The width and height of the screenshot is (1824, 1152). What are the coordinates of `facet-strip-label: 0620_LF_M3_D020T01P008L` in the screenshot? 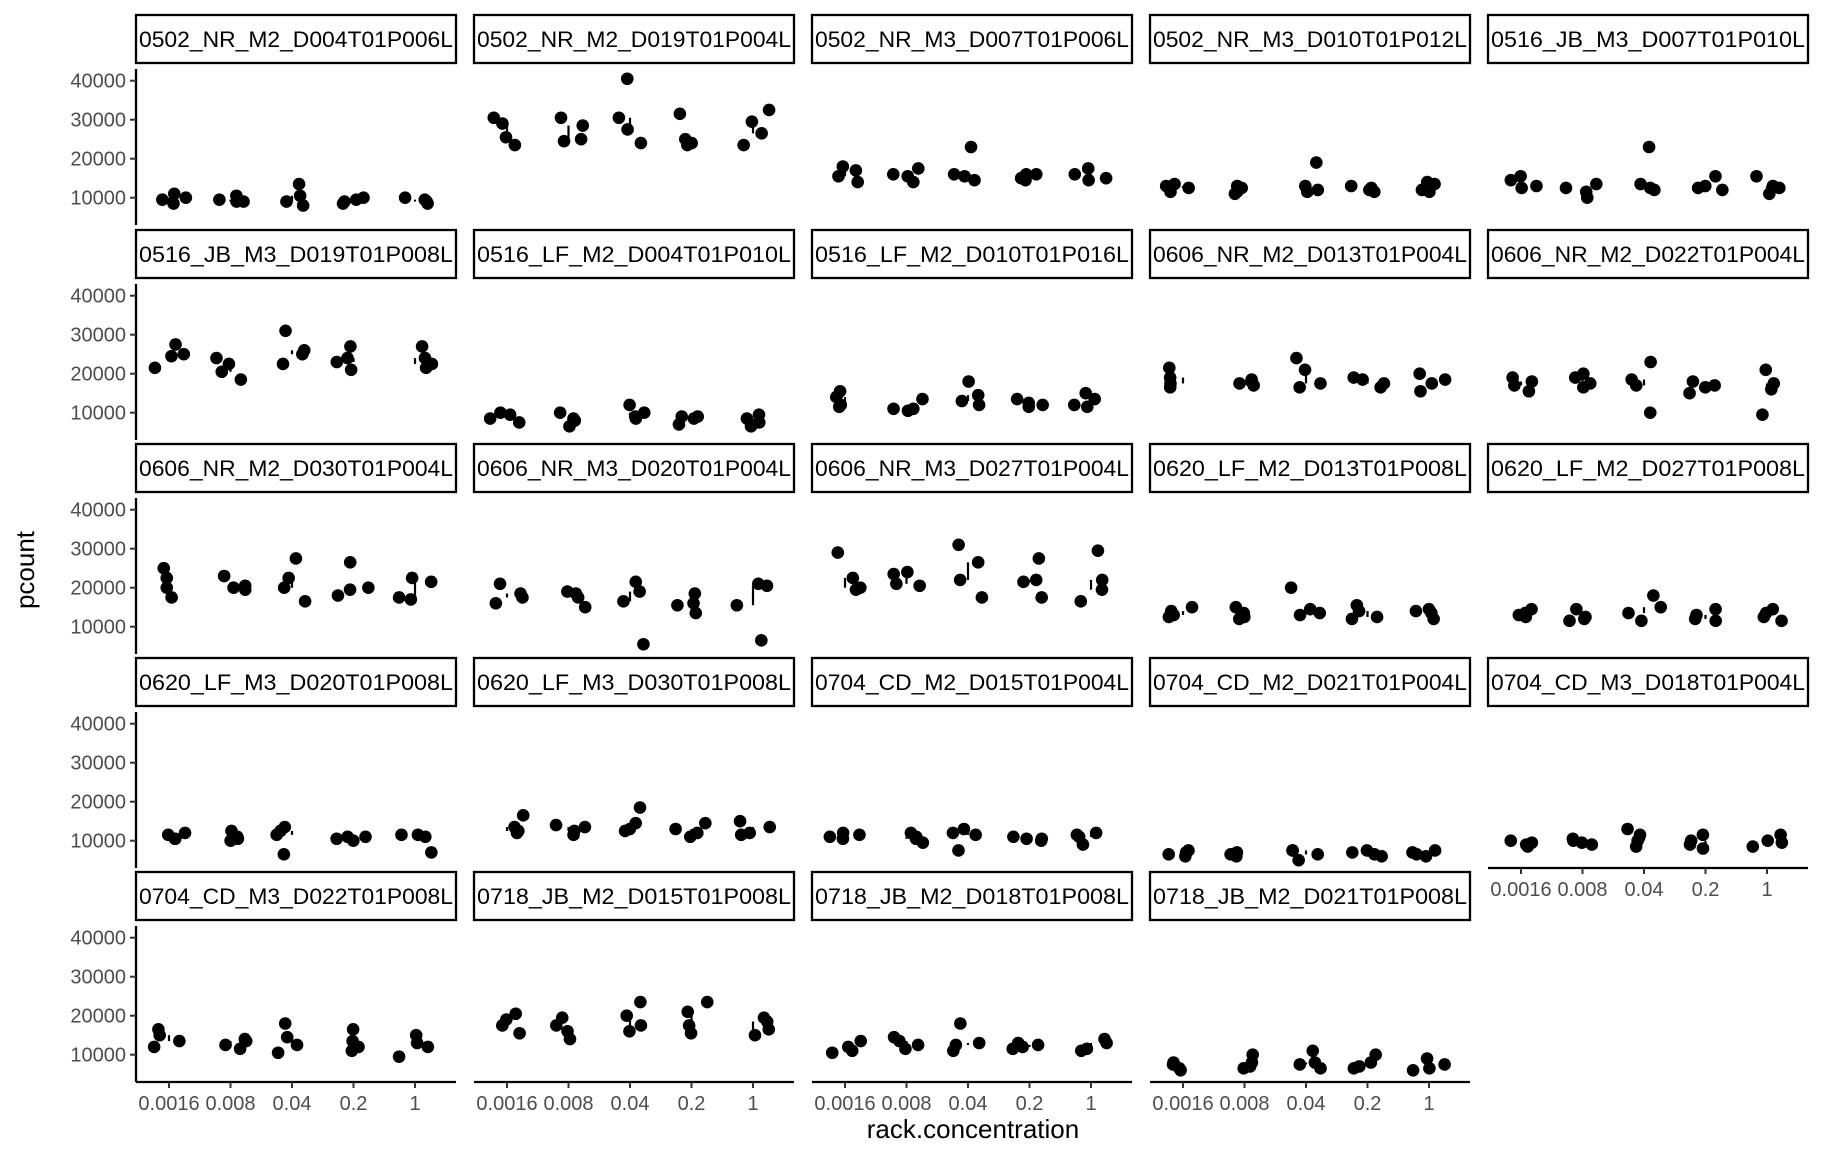 It's located at (296, 682).